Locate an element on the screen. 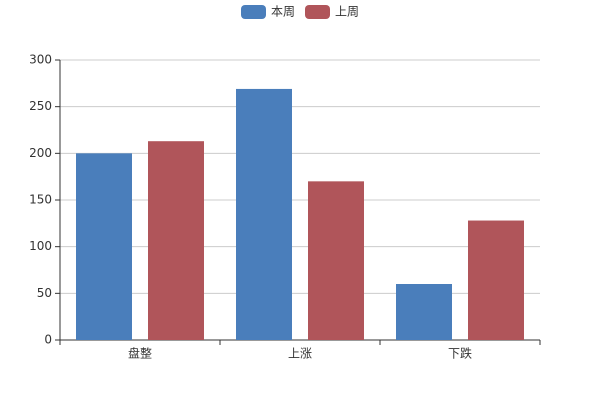 The image size is (600, 400). y-tick-label: 50 is located at coordinates (44, 293).